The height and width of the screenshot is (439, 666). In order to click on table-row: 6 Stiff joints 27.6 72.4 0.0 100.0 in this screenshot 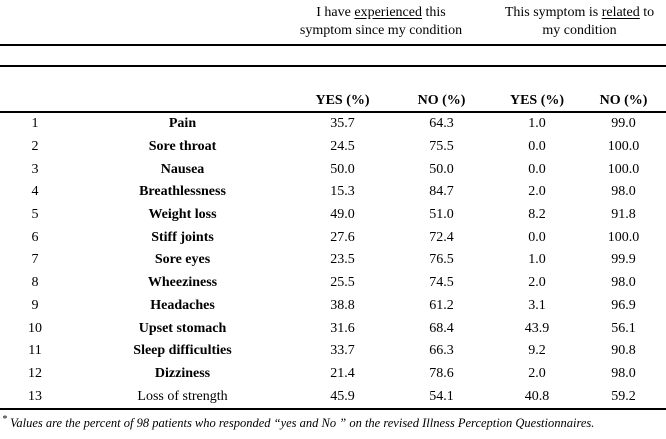, I will do `click(333, 237)`.